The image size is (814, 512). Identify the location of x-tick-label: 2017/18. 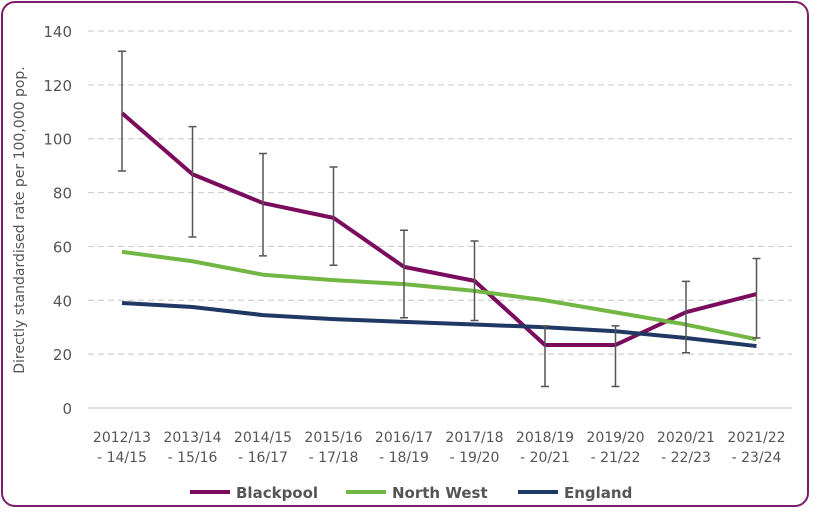
(474, 438).